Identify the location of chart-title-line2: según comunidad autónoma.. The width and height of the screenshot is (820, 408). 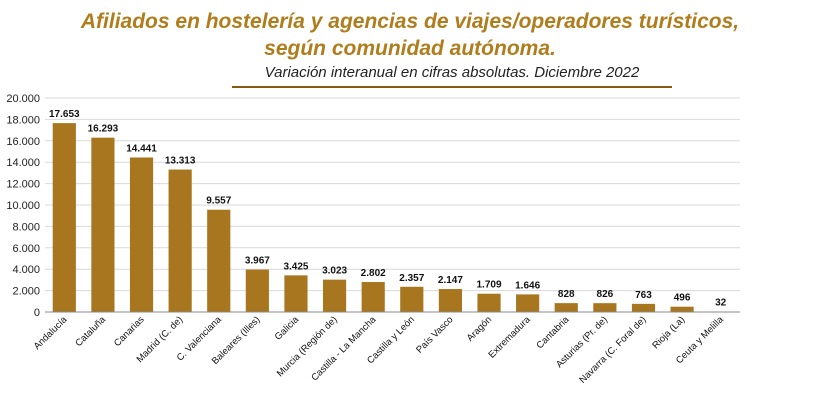
(410, 48).